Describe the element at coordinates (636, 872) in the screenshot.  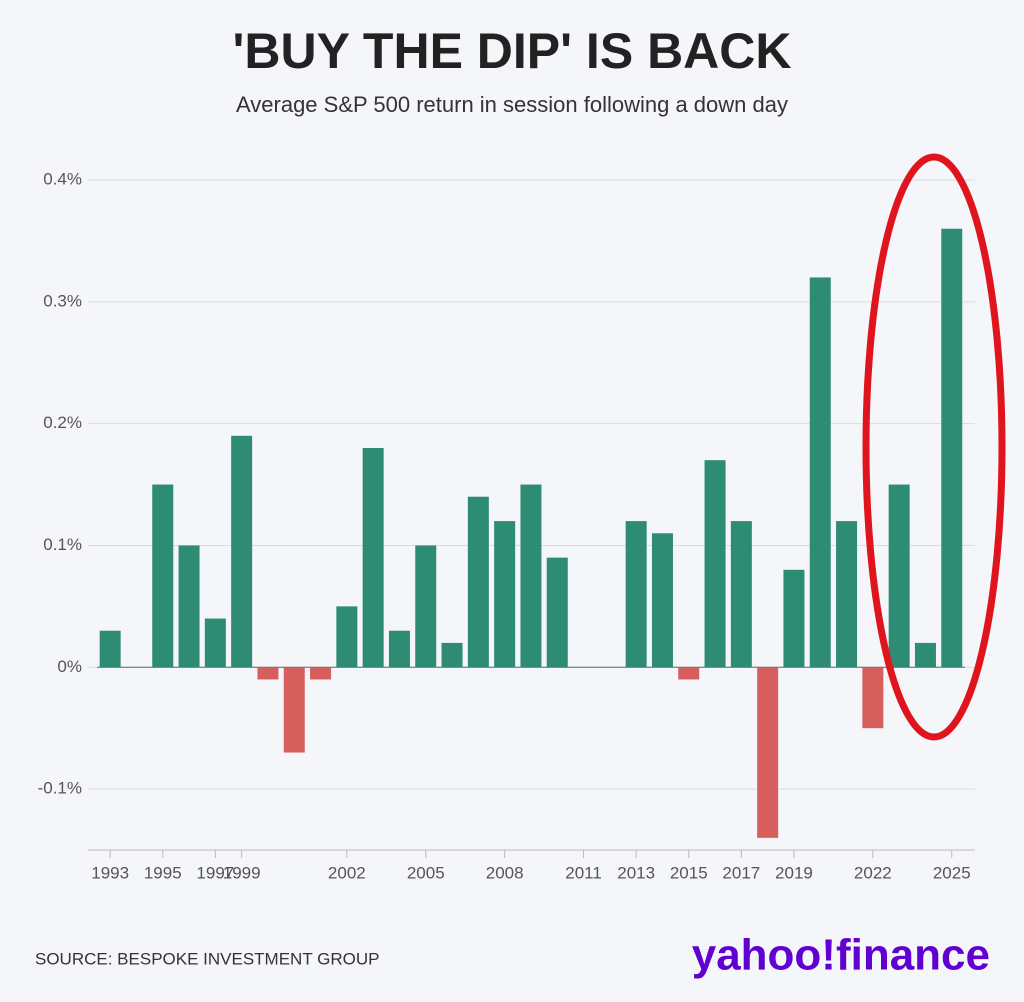
I see `x-tick-label: 2013` at that location.